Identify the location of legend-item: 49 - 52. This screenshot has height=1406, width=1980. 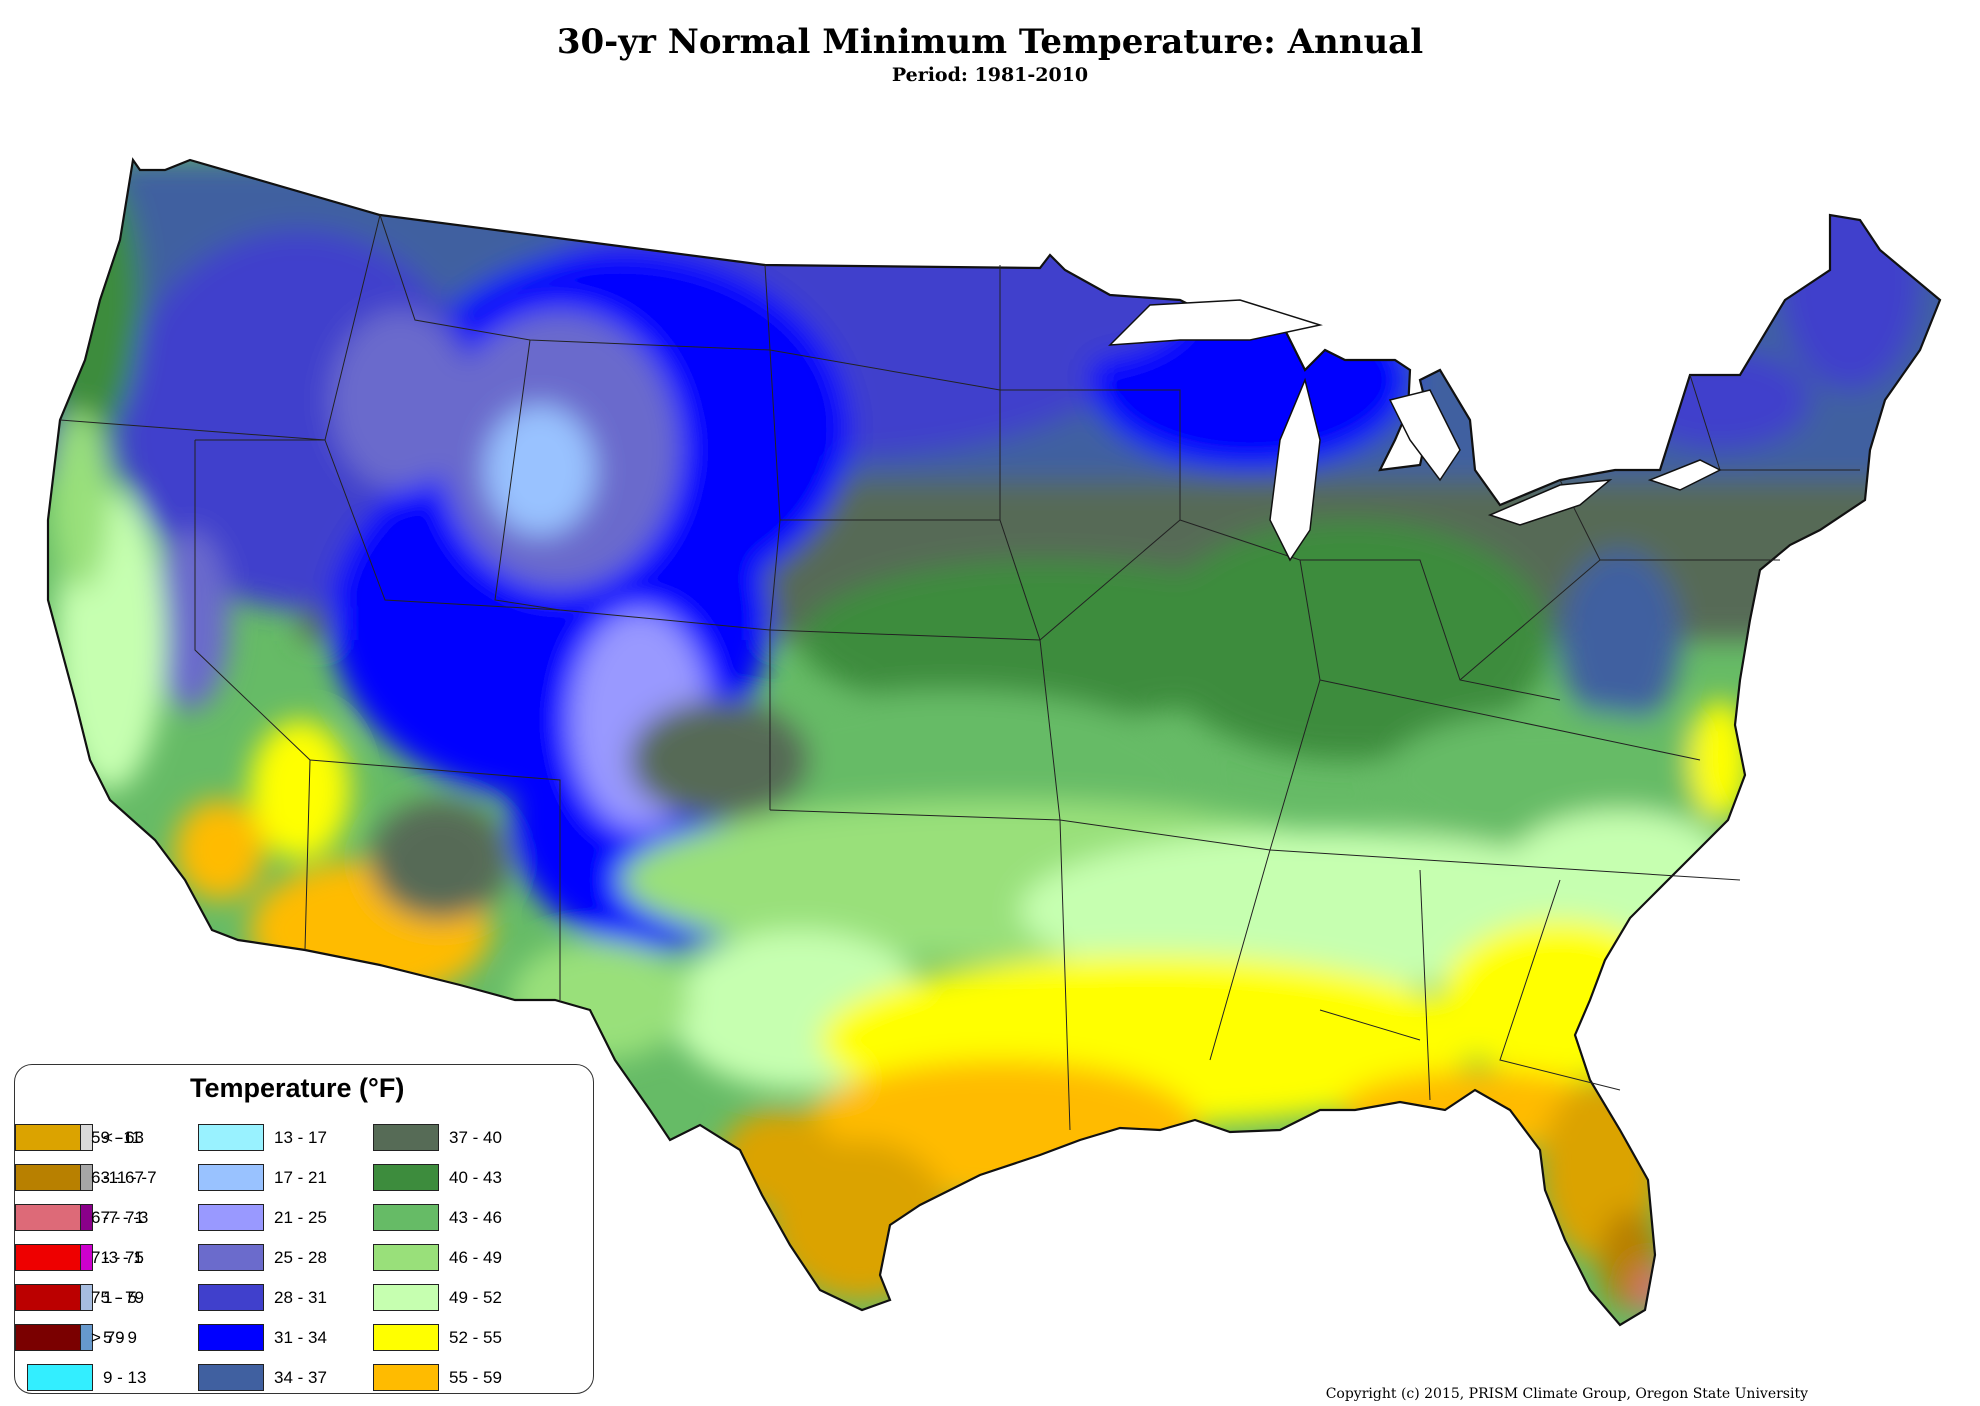
(437, 1297).